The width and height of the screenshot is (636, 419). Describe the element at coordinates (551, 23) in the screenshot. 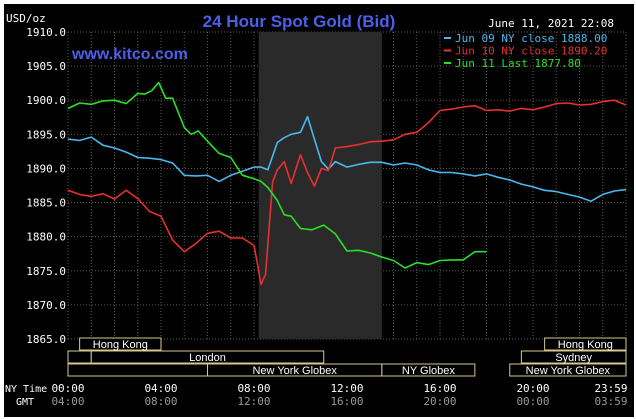

I see `chart-date: June 11, 2021 22:08` at that location.